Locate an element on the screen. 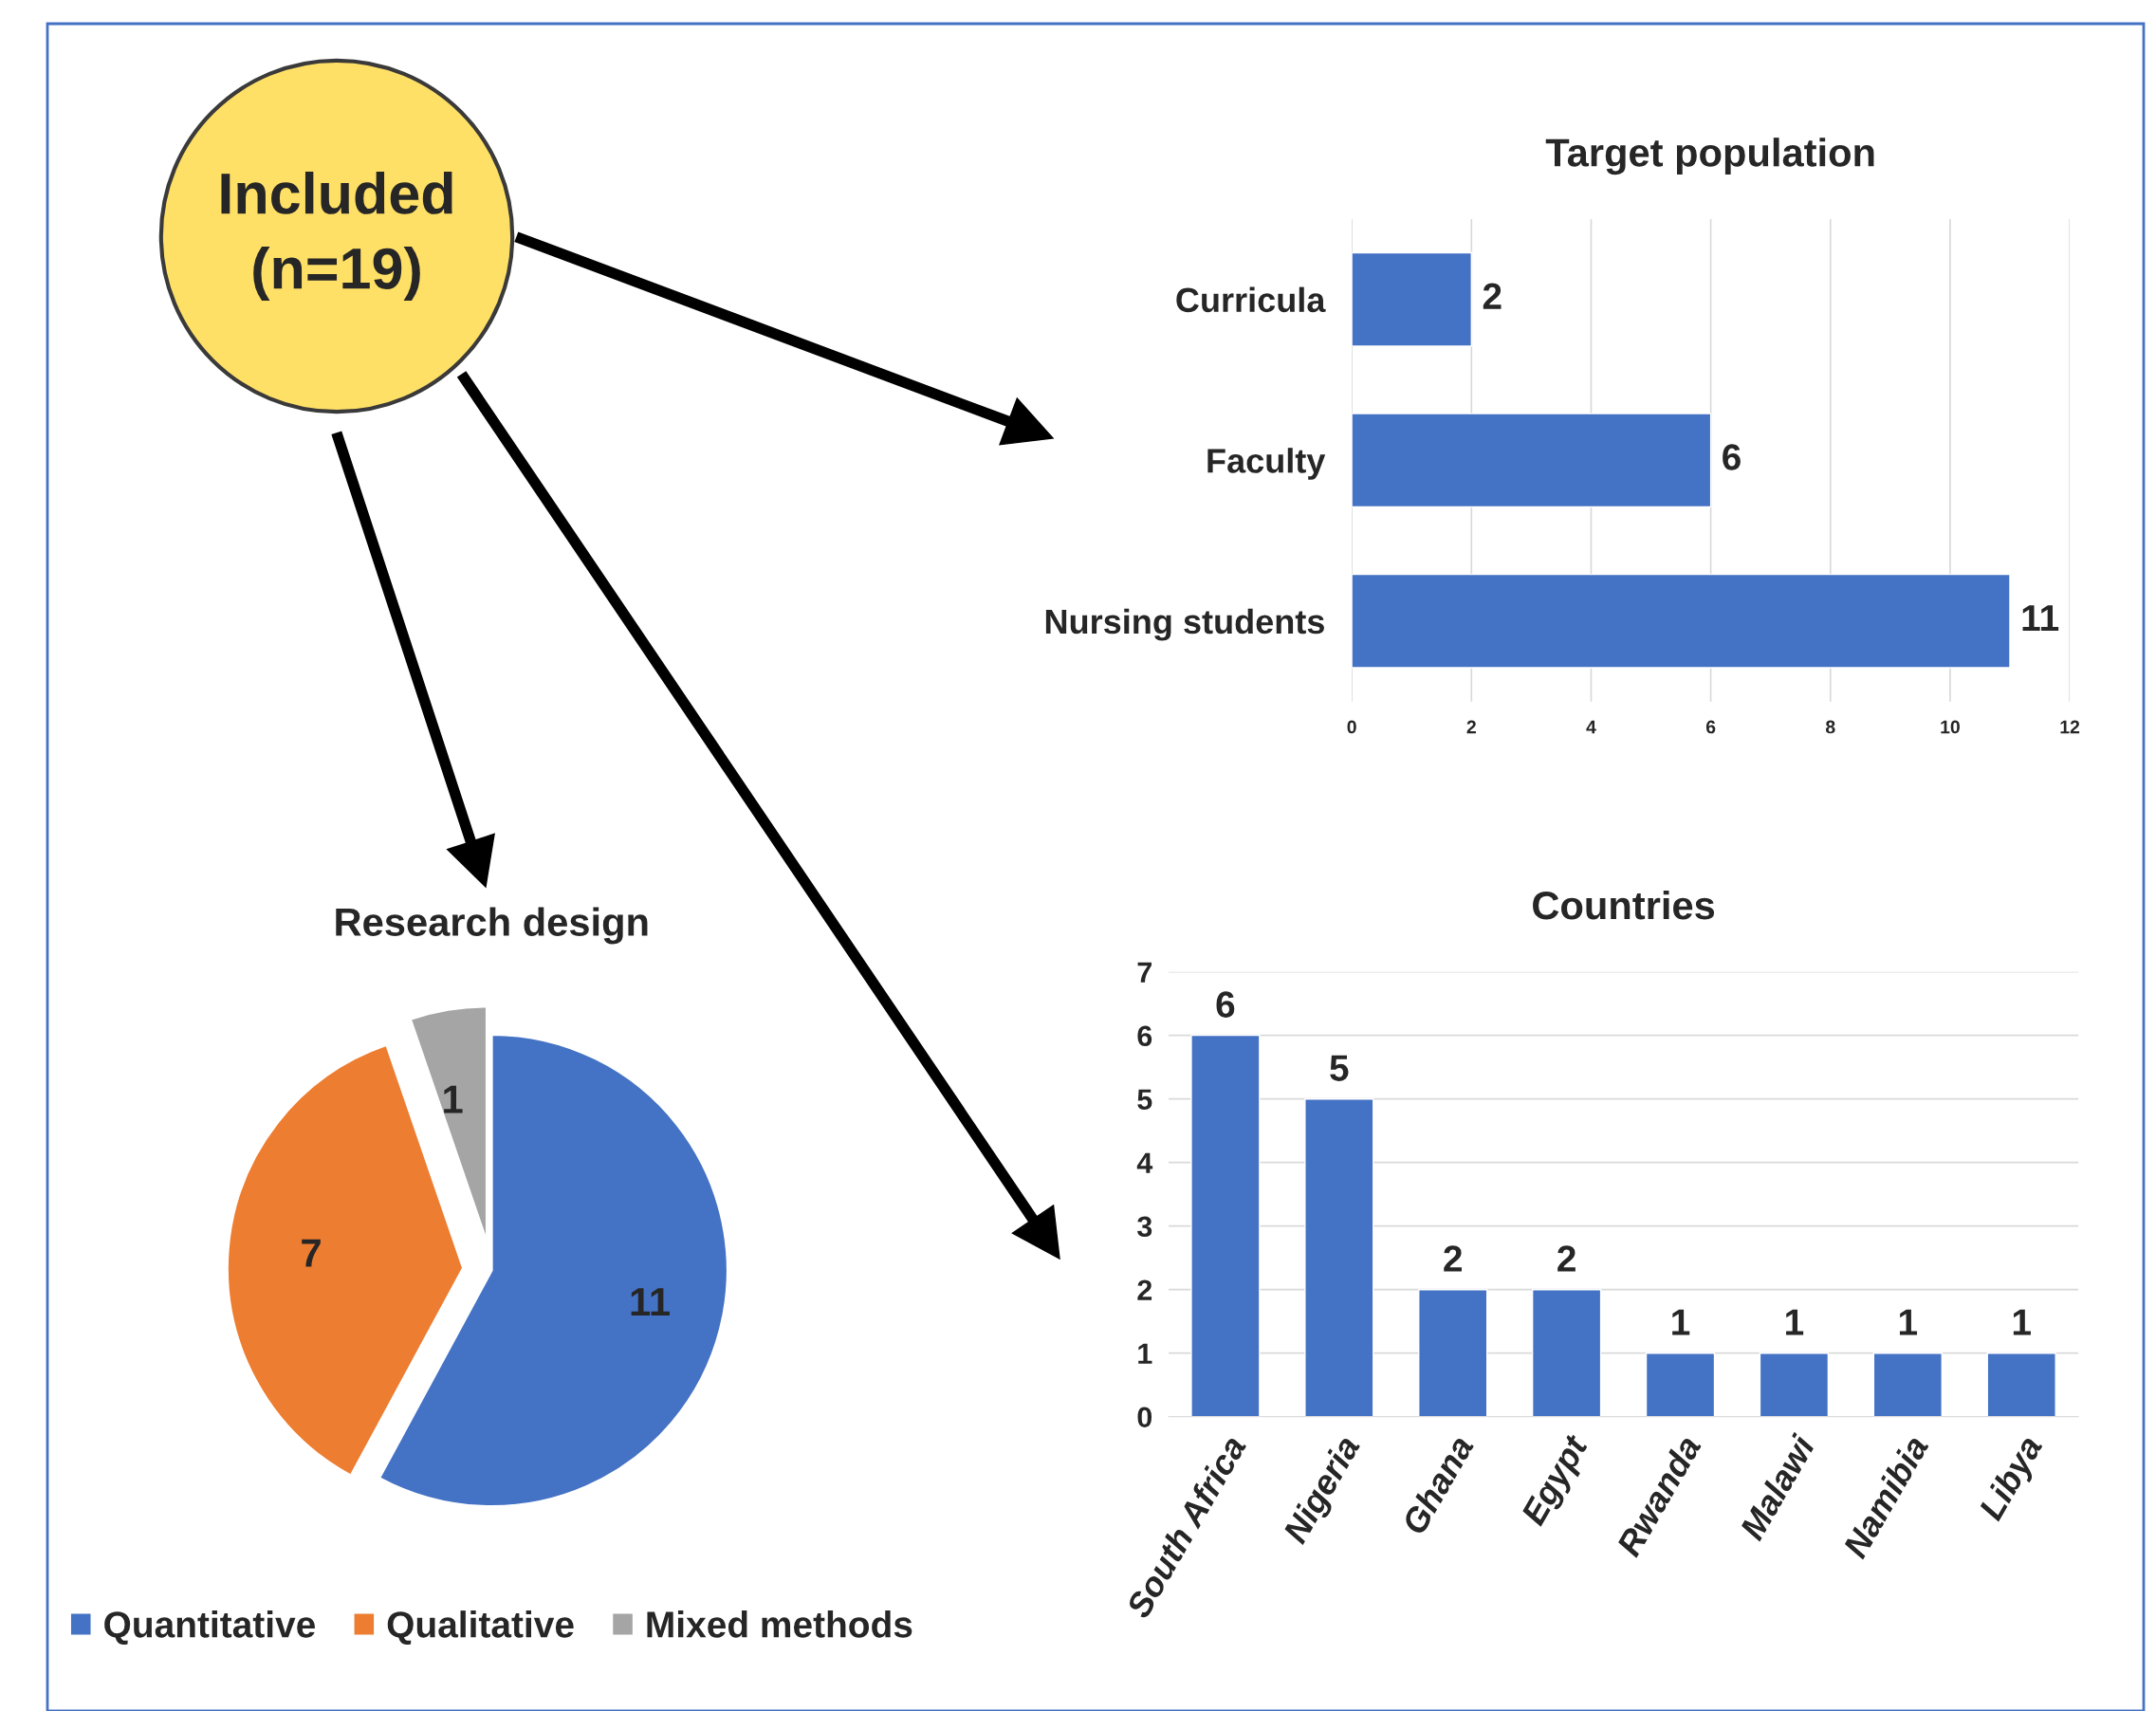  chart-title: Countries is located at coordinates (1624, 905).